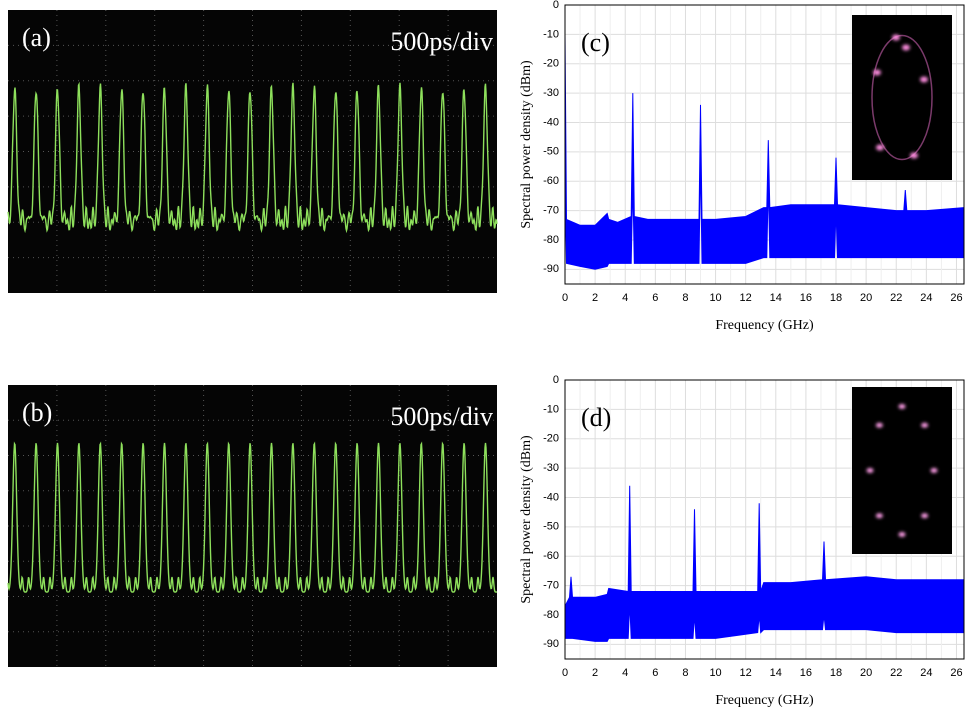 The width and height of the screenshot is (966, 711). I want to click on panel-label: (c), so click(595, 42).